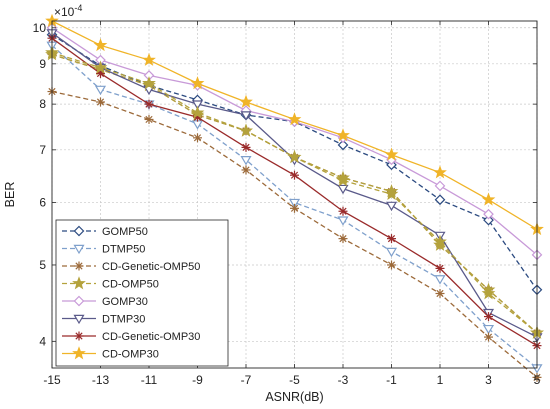 This screenshot has width=550, height=409. Describe the element at coordinates (79, 301) in the screenshot. I see `legend-marker-gomp30` at that location.